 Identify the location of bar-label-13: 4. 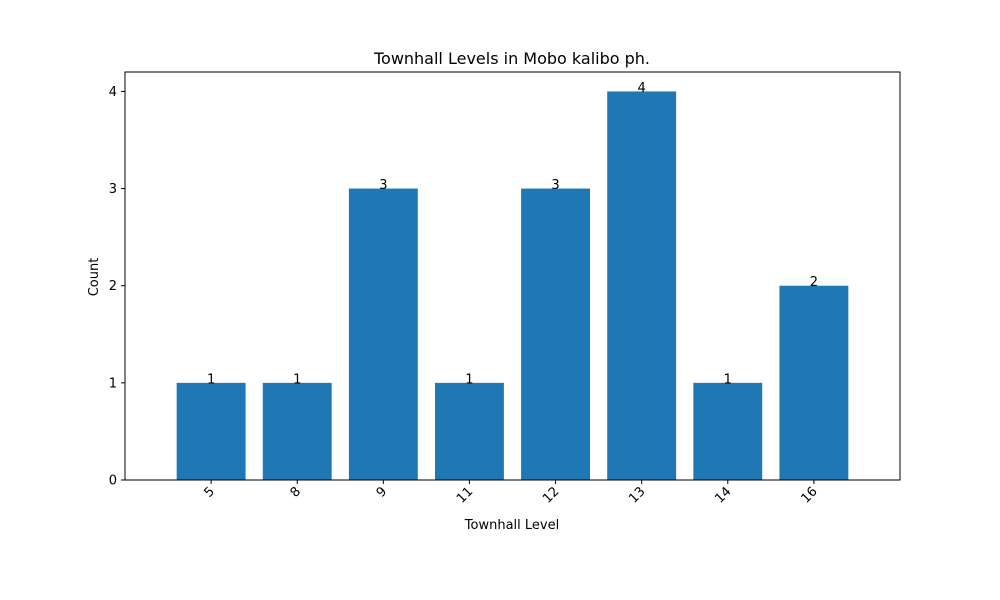
(642, 88).